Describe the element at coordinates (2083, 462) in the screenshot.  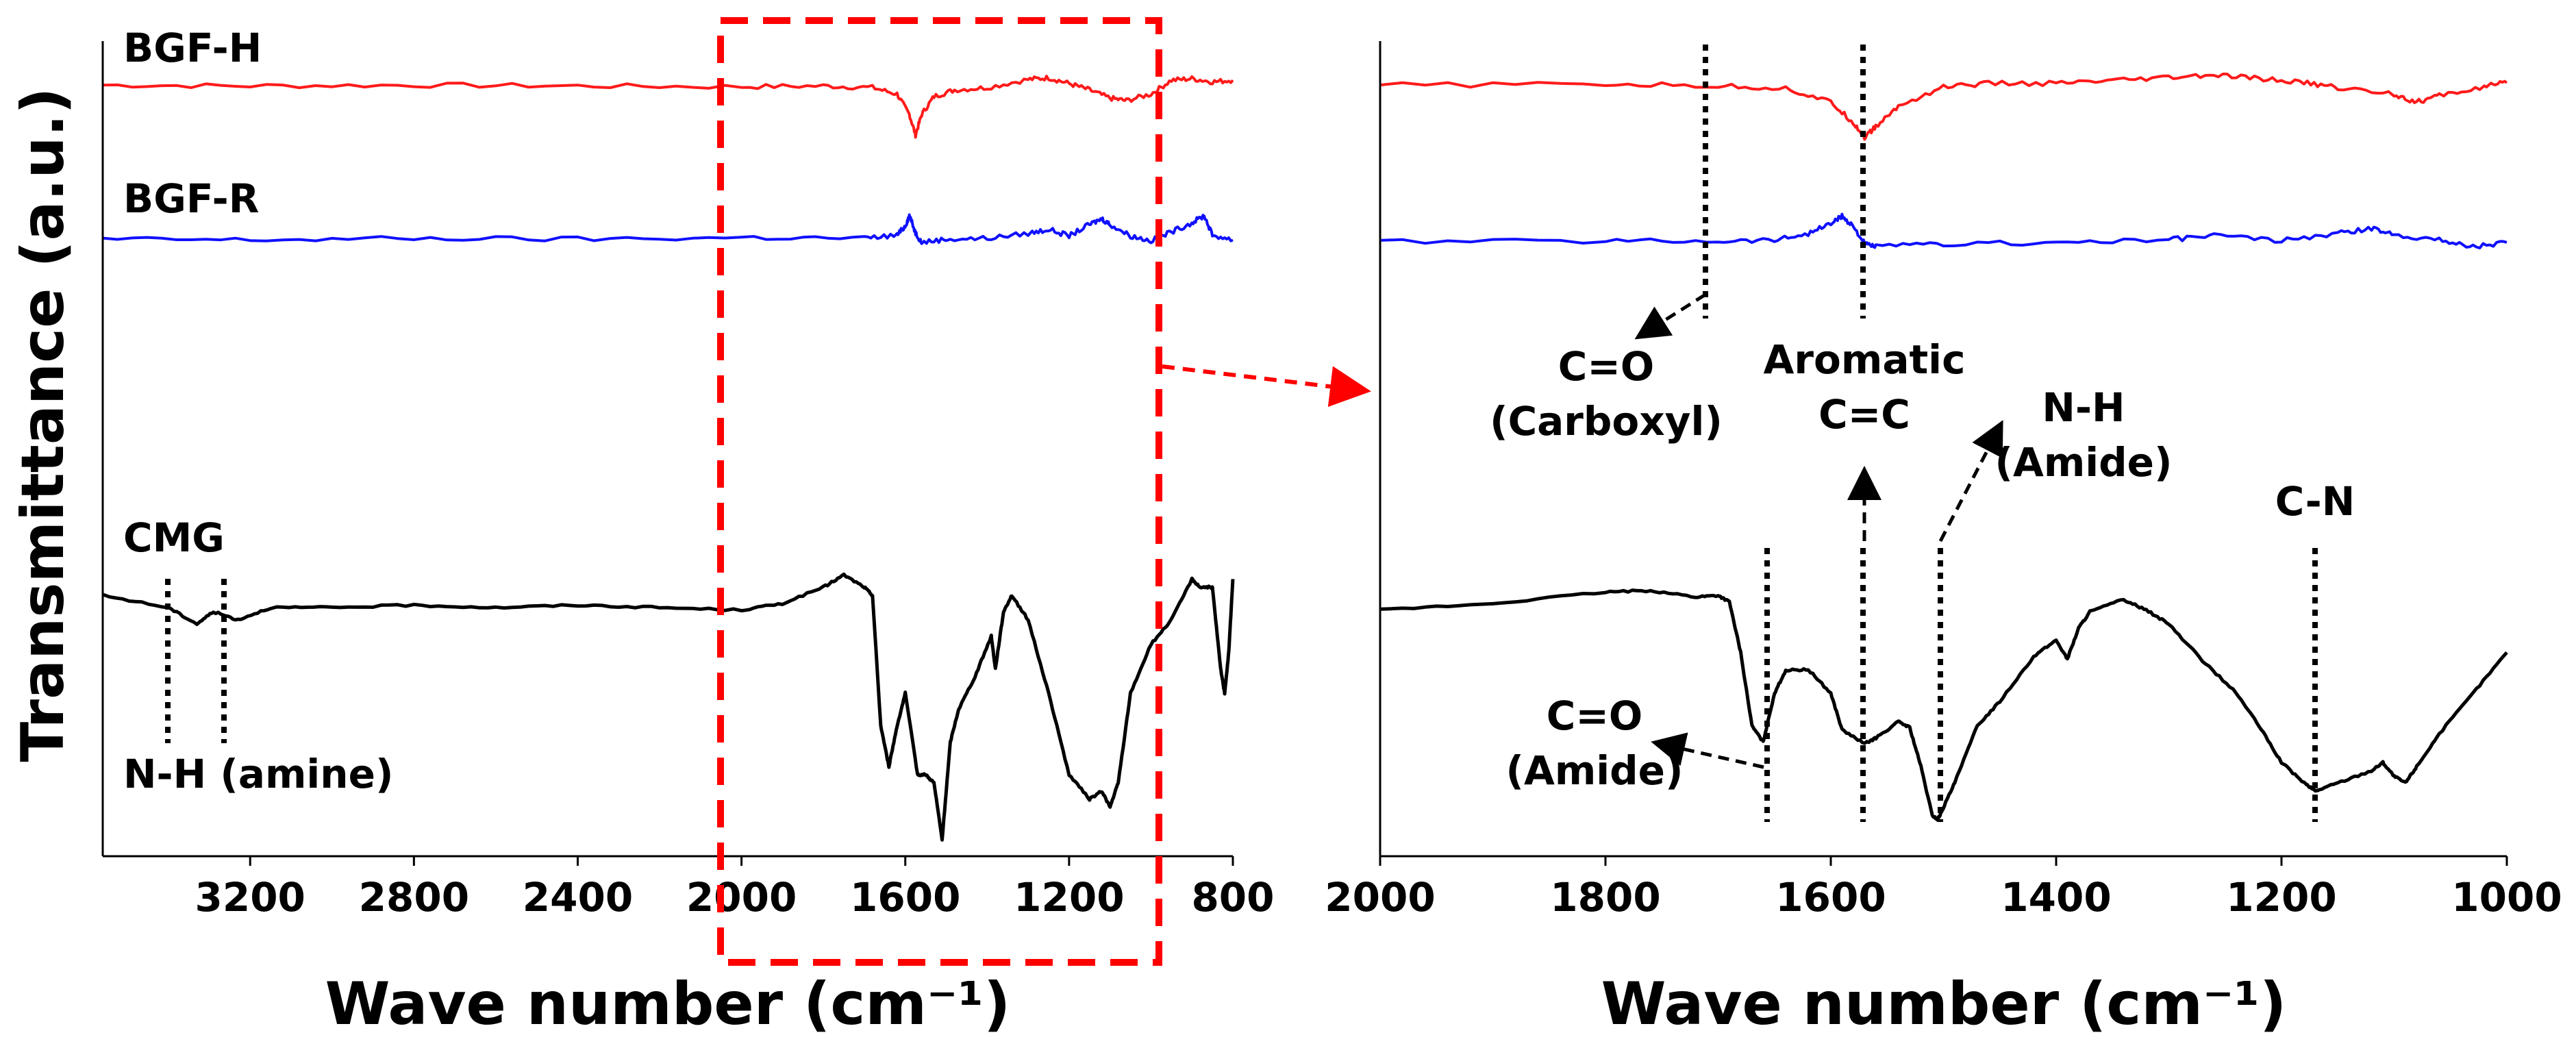
I see `annotation-nh-amide-2: (Amide)` at that location.